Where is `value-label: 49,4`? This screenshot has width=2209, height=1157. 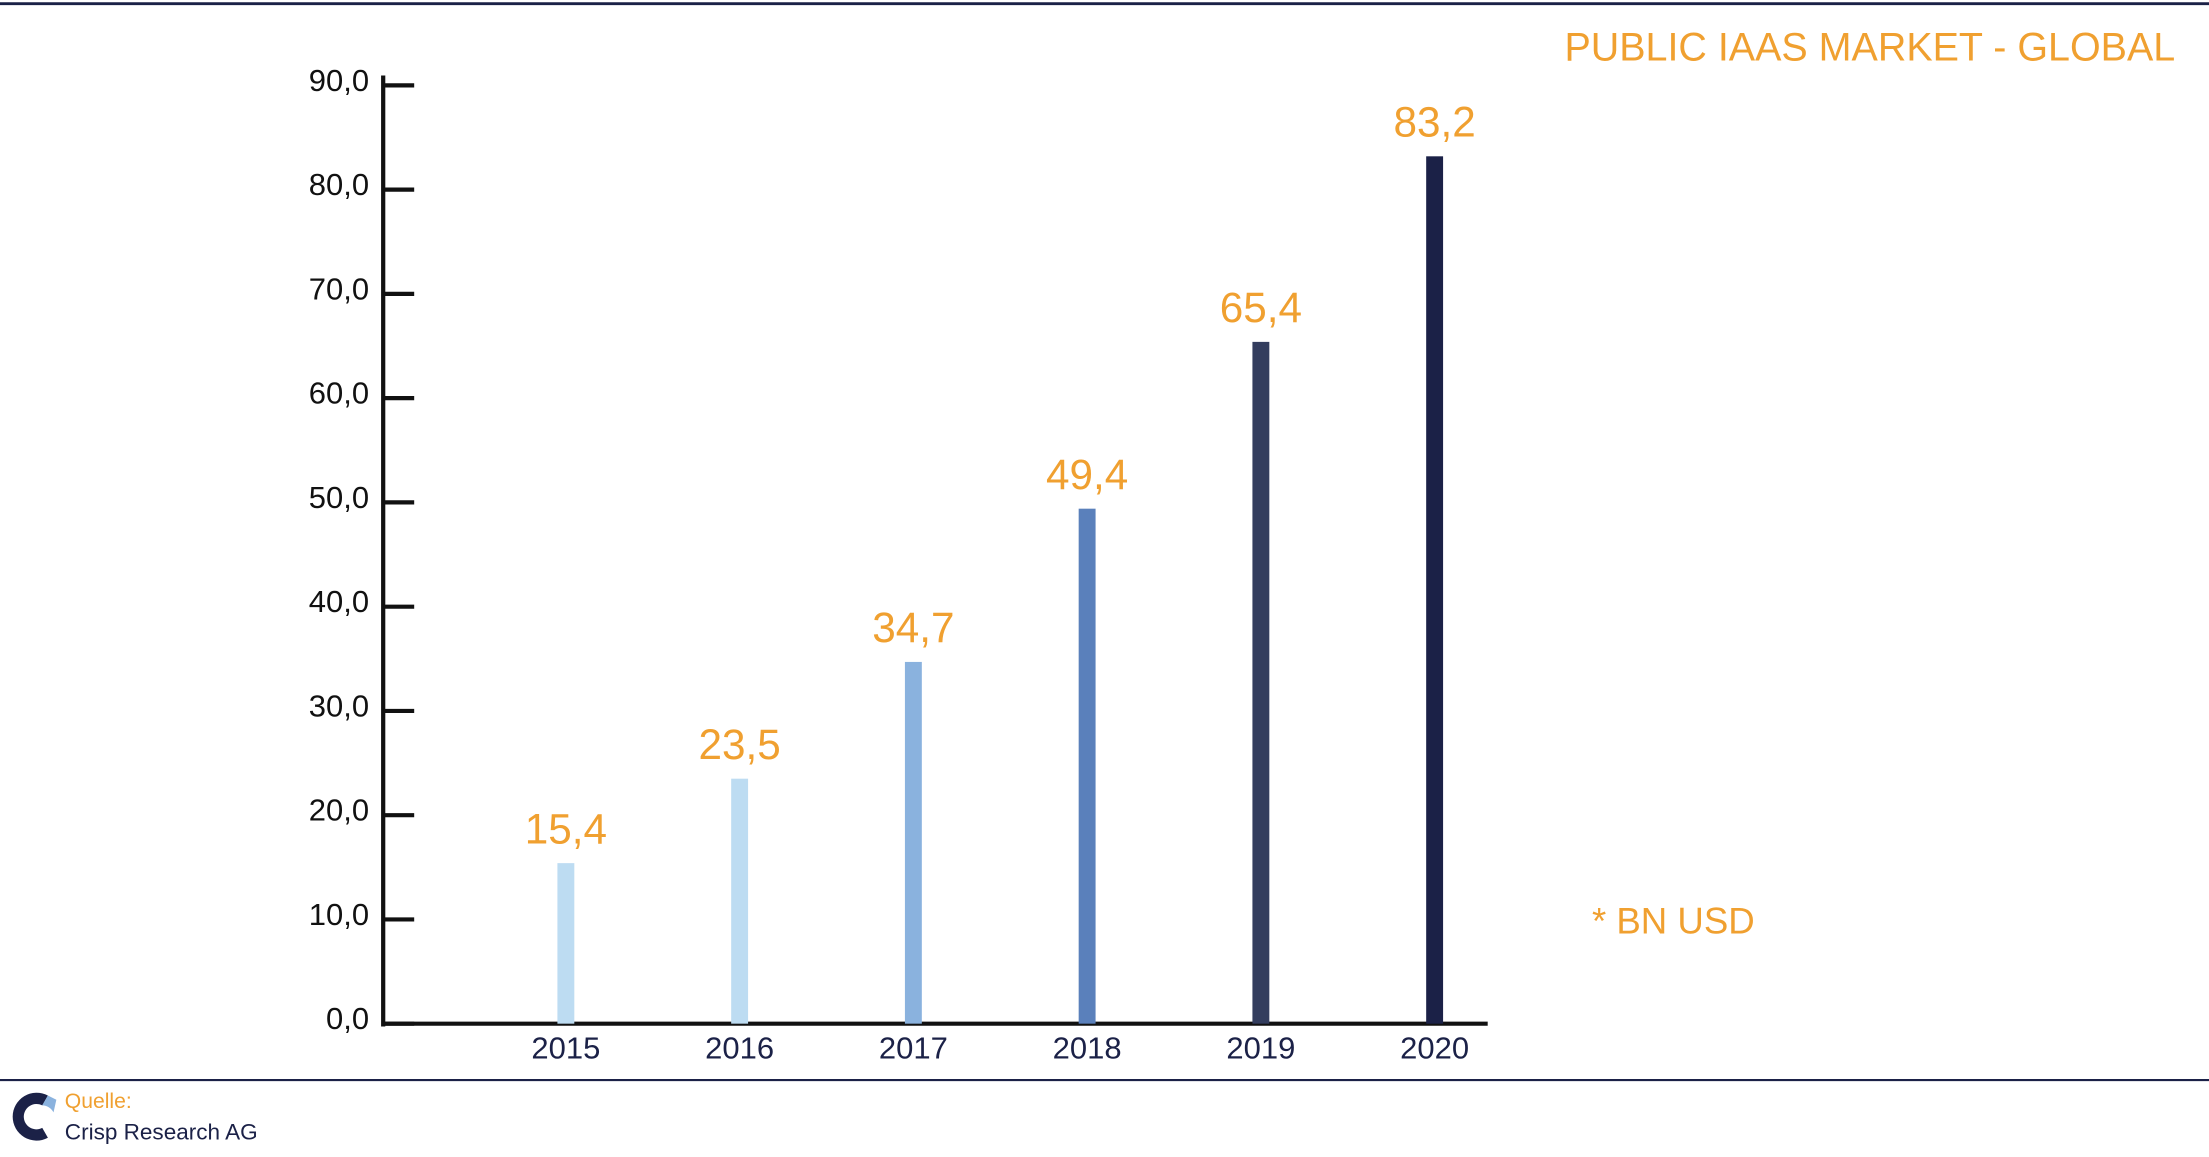
value-label: 49,4 is located at coordinates (1087, 474).